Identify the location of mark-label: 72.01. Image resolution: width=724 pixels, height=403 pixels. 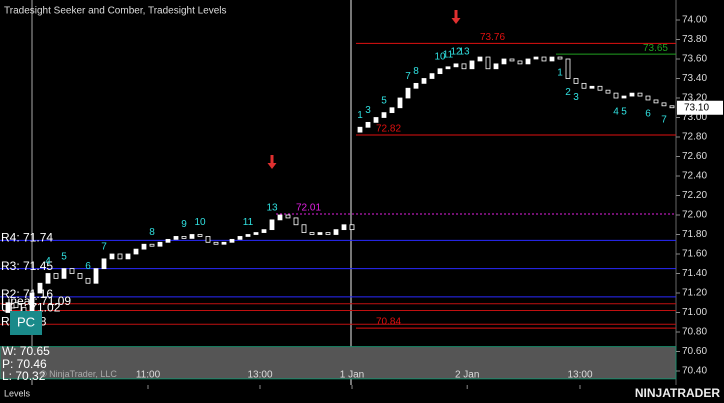
(308, 208).